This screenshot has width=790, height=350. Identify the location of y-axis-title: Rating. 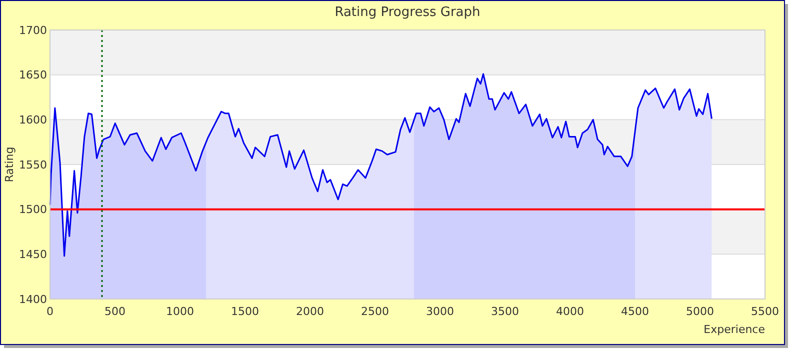
(9, 164).